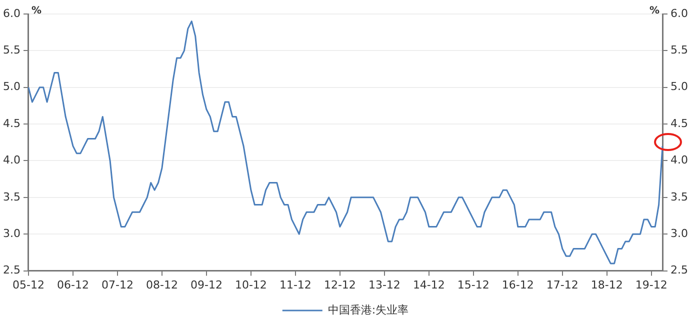 The height and width of the screenshot is (334, 693). What do you see at coordinates (11, 123) in the screenshot?
I see `y-tick-label: 4.5` at bounding box center [11, 123].